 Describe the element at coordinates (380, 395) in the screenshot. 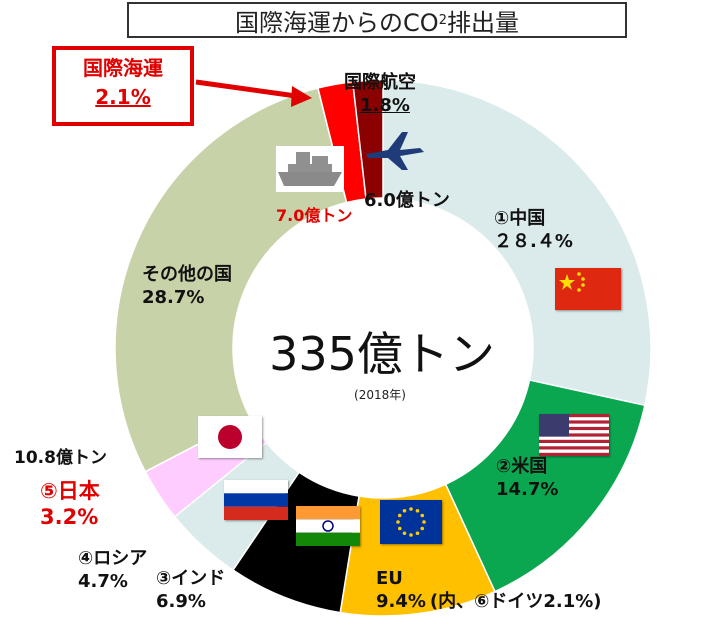

I see `year-label: (2018年)` at that location.